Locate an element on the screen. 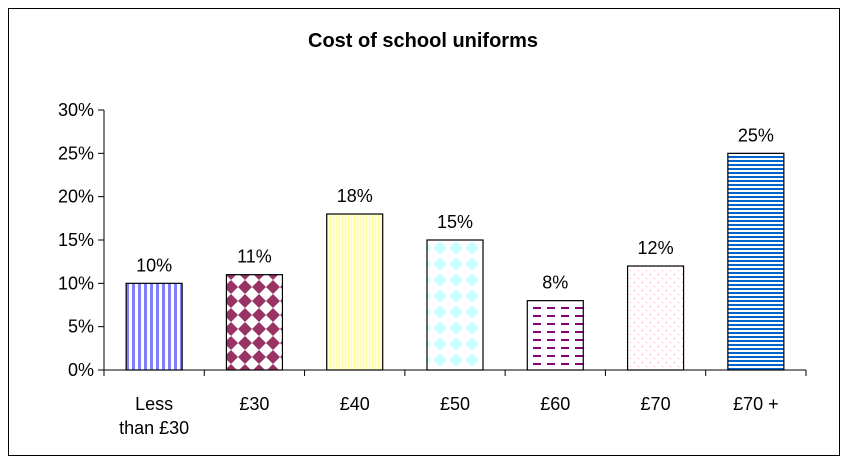 This screenshot has width=846, height=462. y-tick-label: 30% is located at coordinates (76, 110).